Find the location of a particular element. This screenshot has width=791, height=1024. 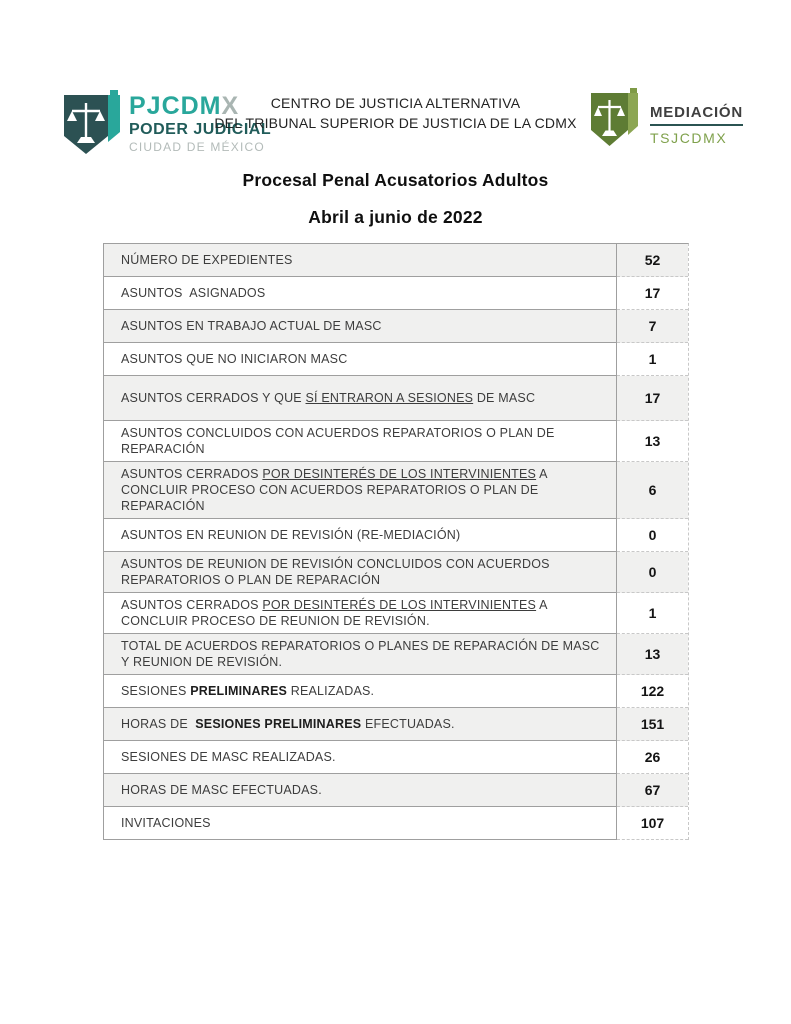

row-label: ASUNTOS QUE NO INICIARON MASC is located at coordinates (360, 359).